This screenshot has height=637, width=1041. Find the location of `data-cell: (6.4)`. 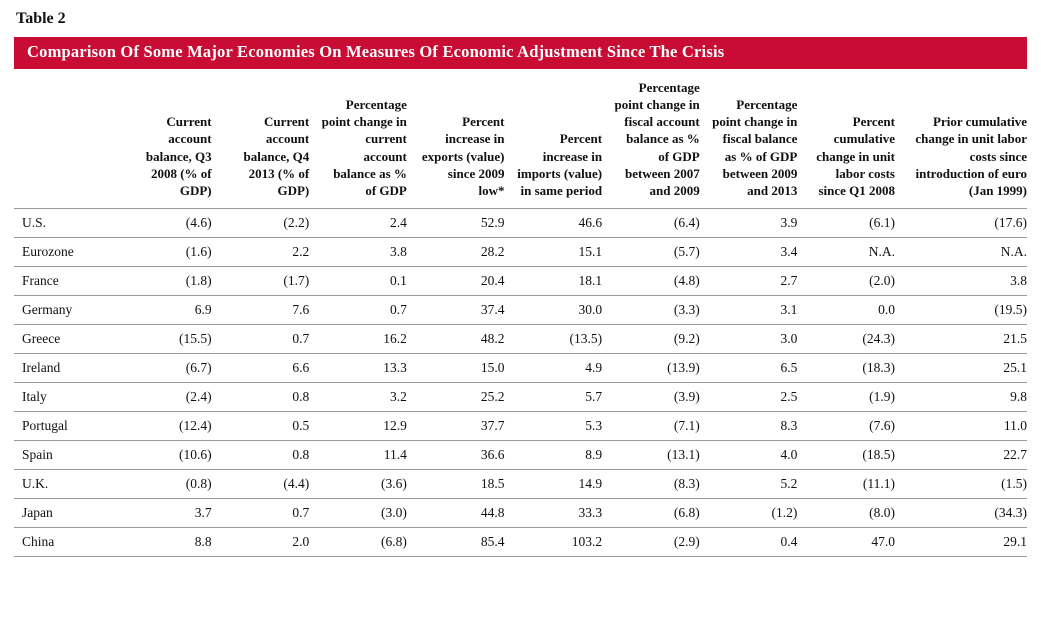

data-cell: (6.4) is located at coordinates (651, 223).